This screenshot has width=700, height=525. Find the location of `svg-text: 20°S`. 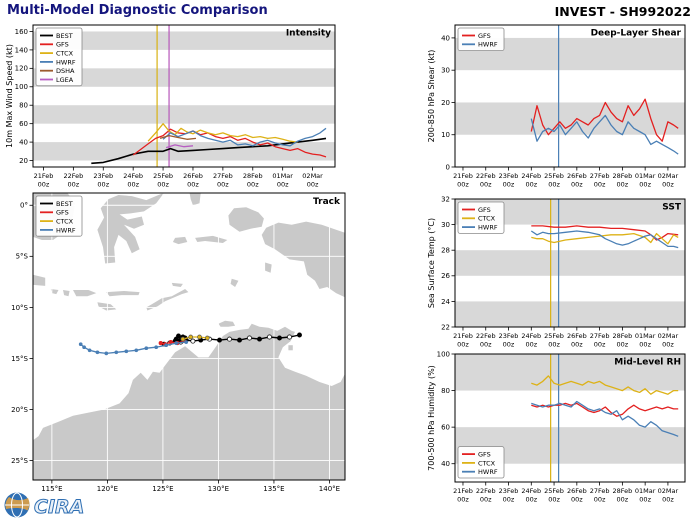

svg-text: 20°S is located at coordinates (19, 410).